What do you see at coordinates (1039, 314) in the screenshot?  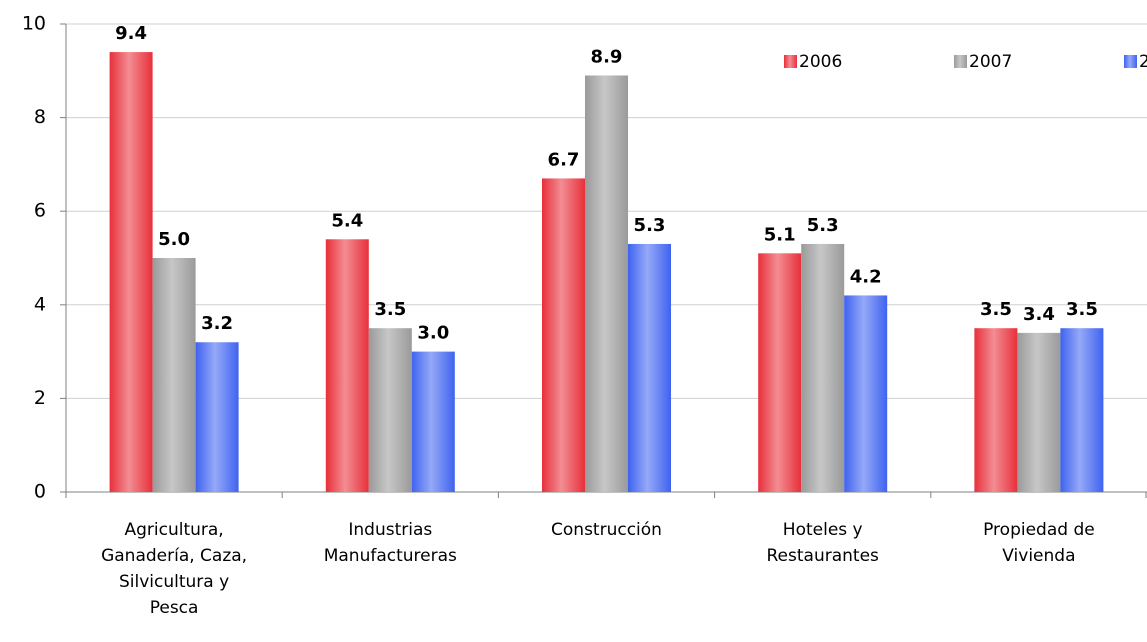 I see `data-label: 3.4` at bounding box center [1039, 314].